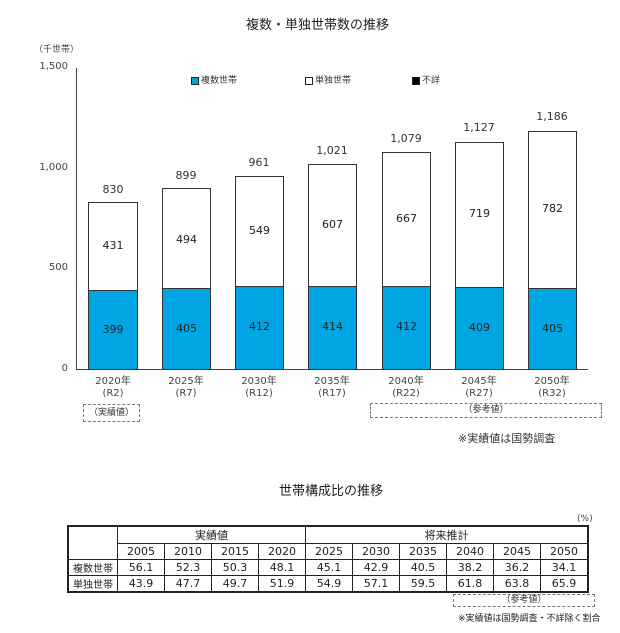 This screenshot has width=620, height=633. Describe the element at coordinates (282, 584) in the screenshot. I see `table-cell: 51.9` at that location.